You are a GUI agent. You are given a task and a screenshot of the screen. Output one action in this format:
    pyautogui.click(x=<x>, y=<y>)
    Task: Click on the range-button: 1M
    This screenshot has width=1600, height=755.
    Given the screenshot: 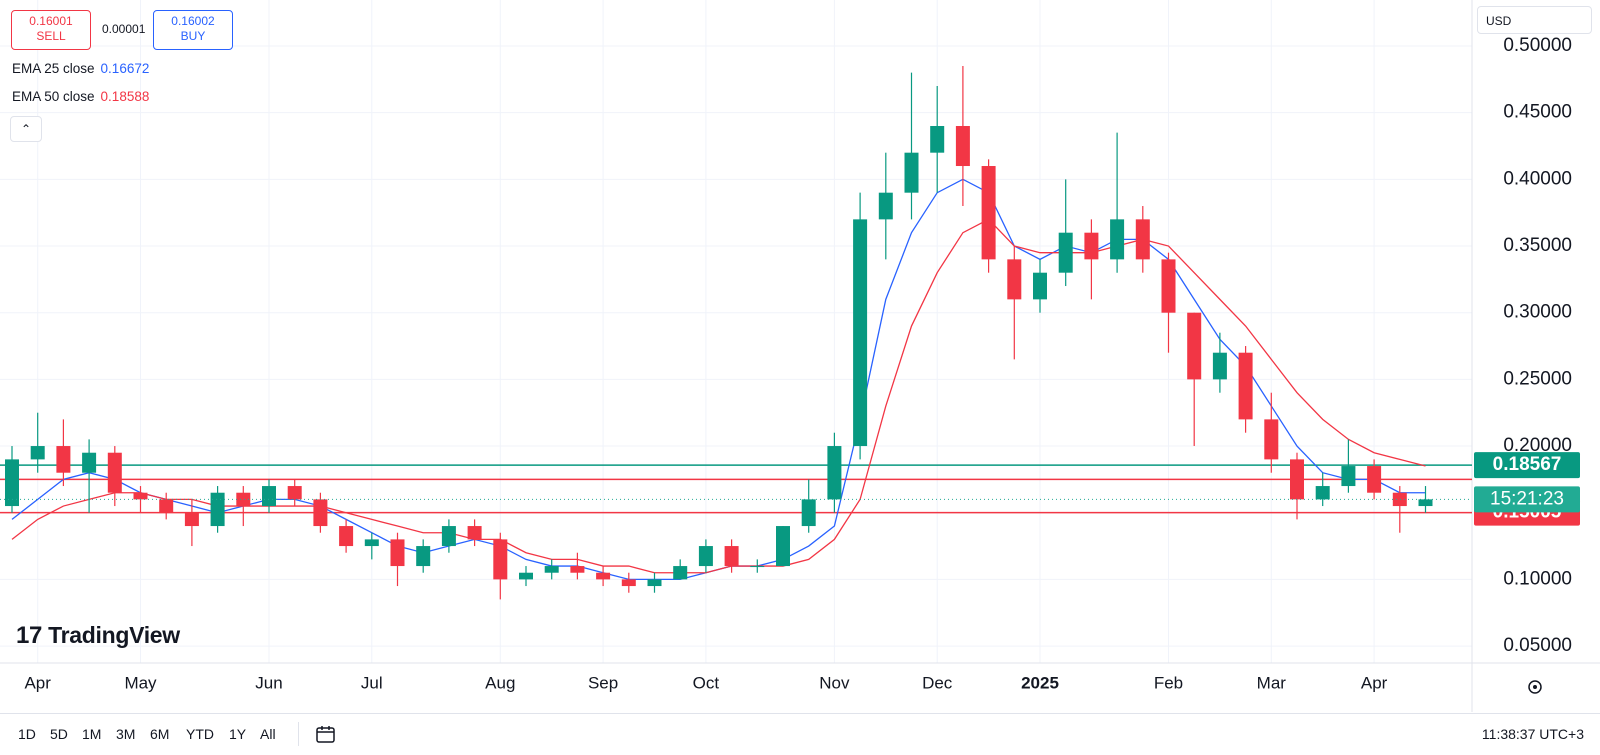 What is the action you would take?
    pyautogui.click(x=92, y=734)
    